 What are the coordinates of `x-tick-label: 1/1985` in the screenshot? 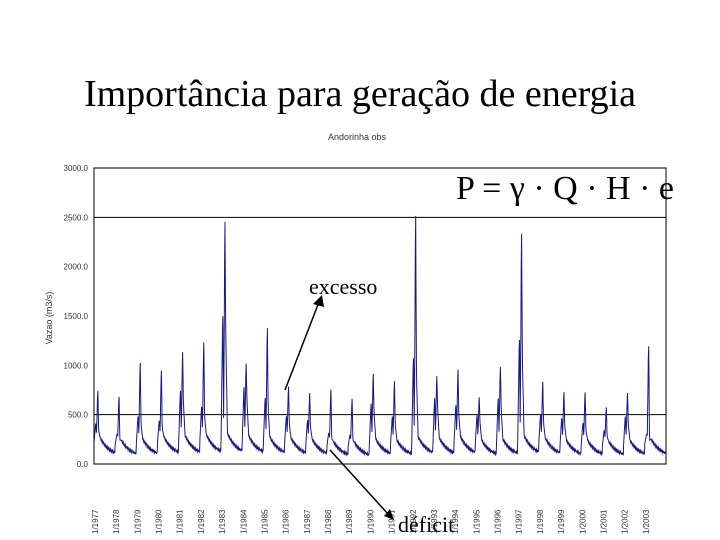 It's located at (264, 521).